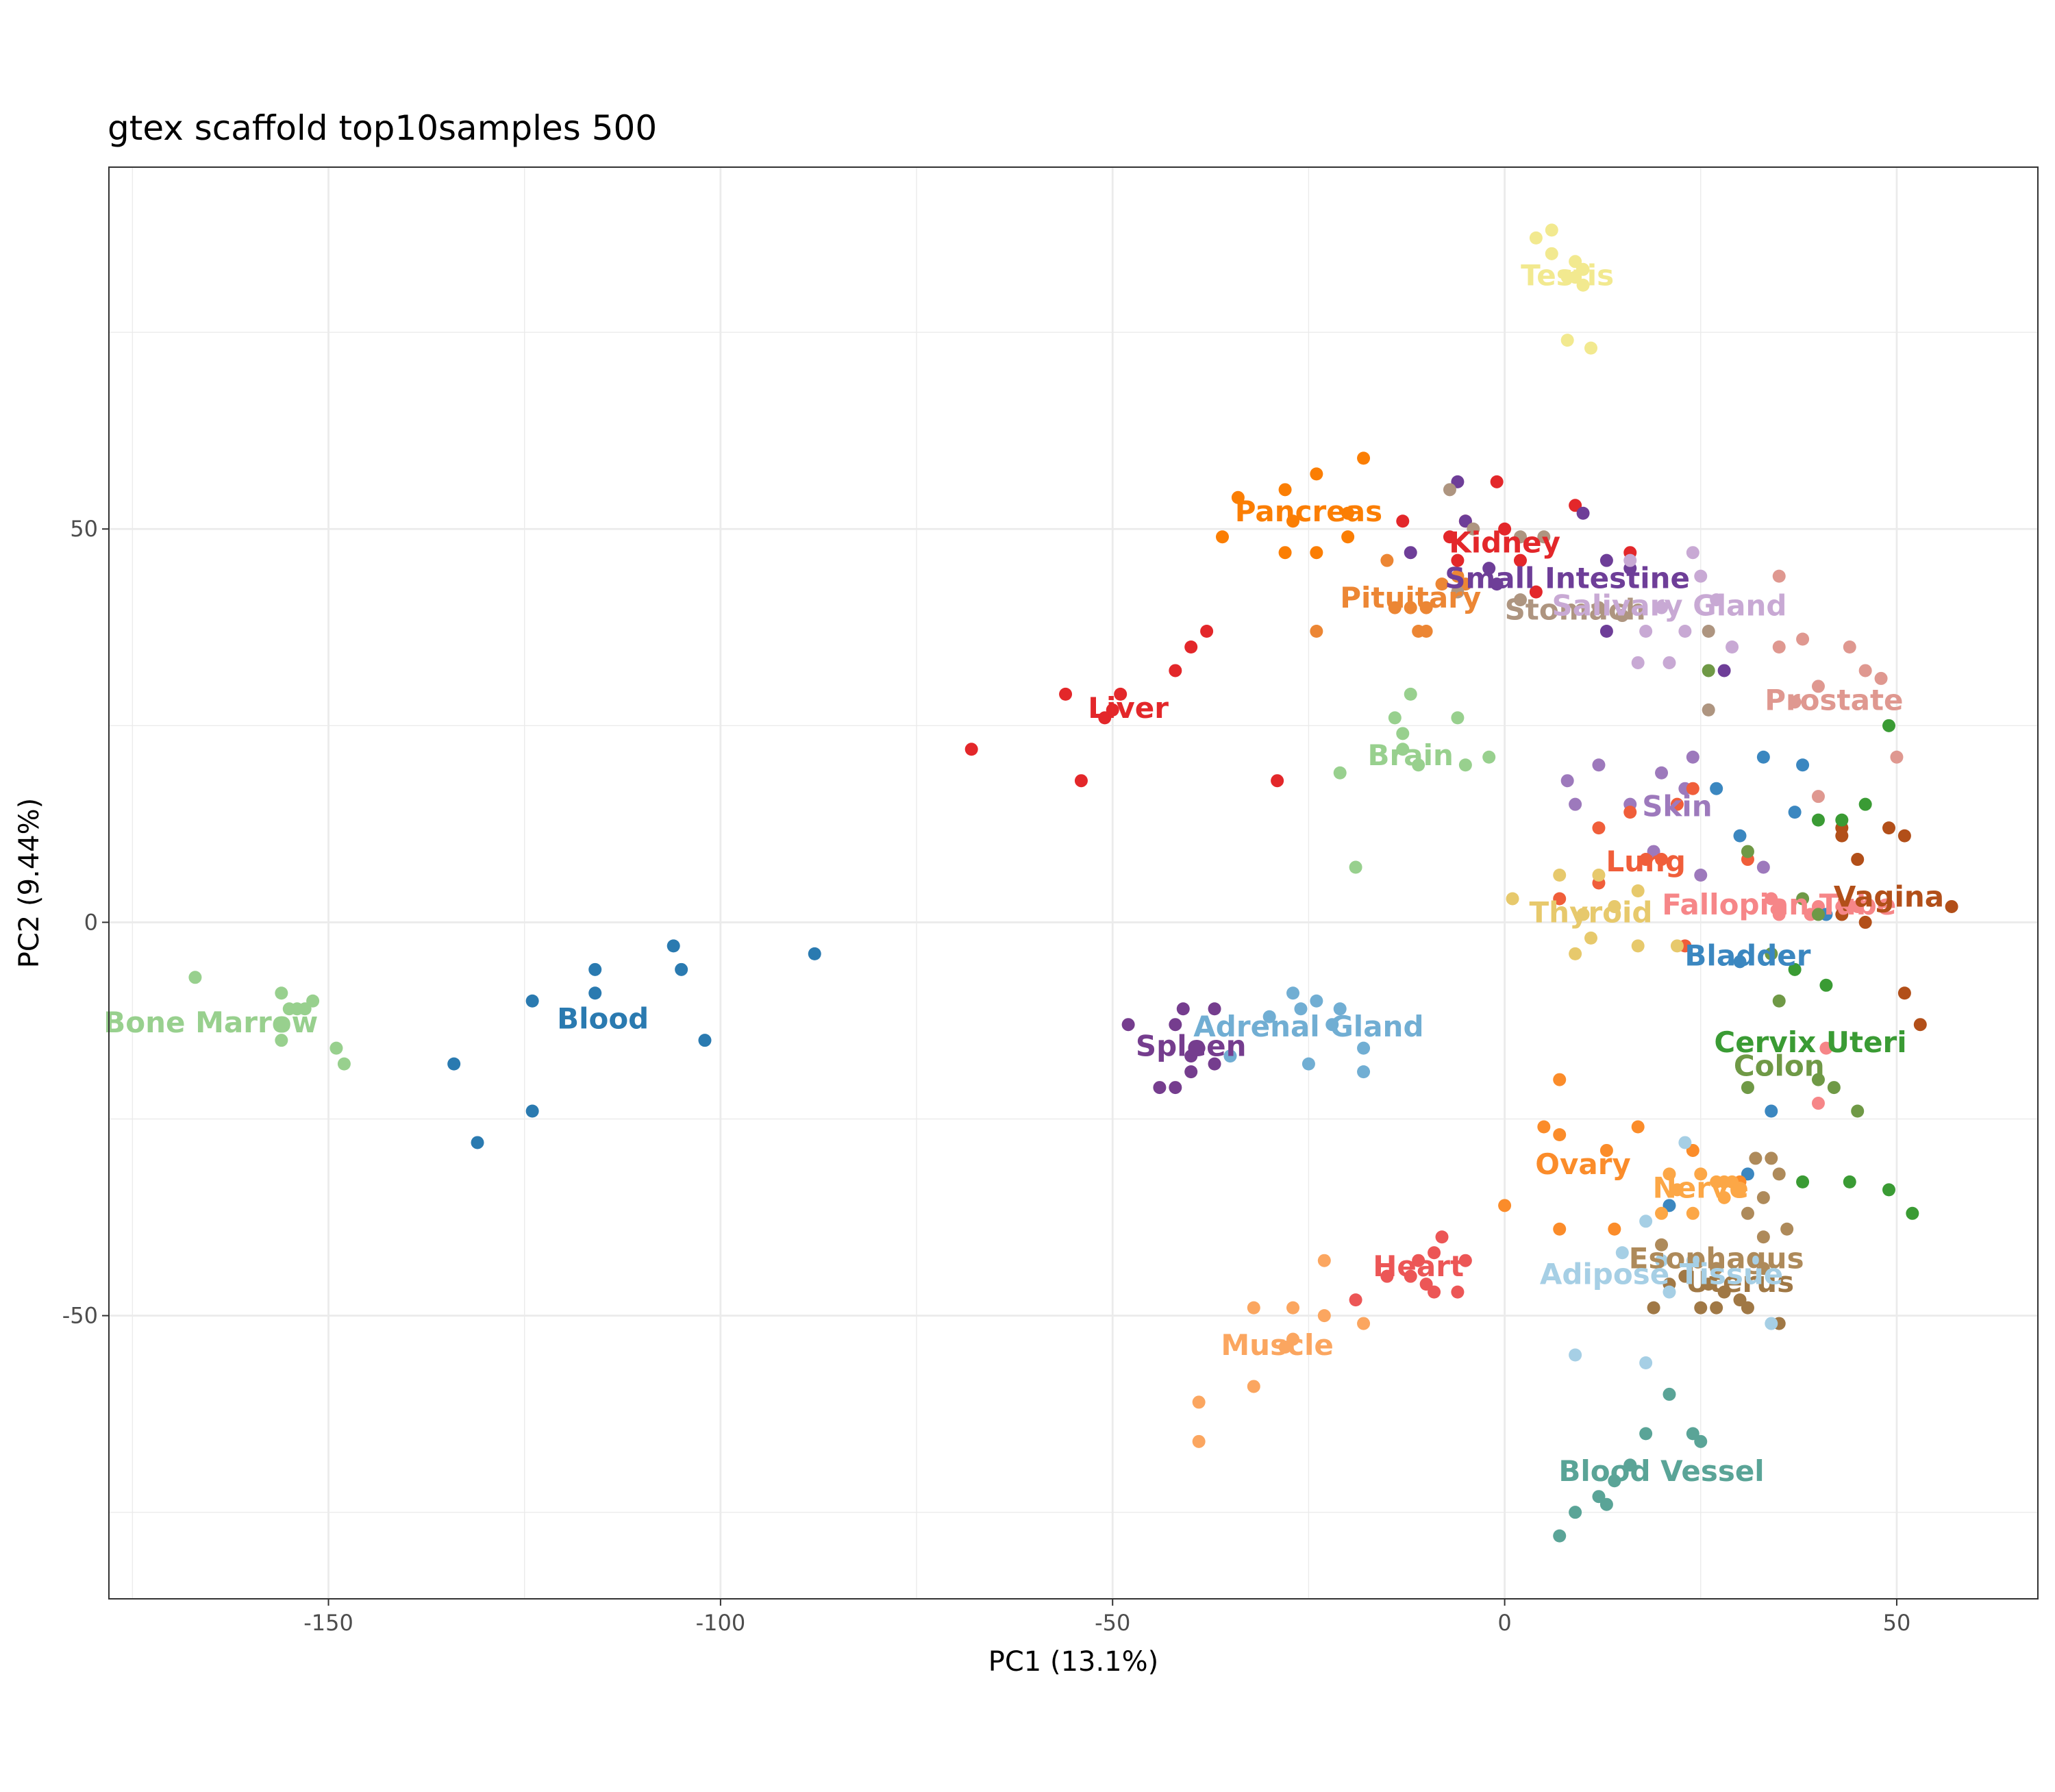 The width and height of the screenshot is (2055, 1792). Describe the element at coordinates (1662, 1274) in the screenshot. I see `series-label: Adipose Tissue` at that location.